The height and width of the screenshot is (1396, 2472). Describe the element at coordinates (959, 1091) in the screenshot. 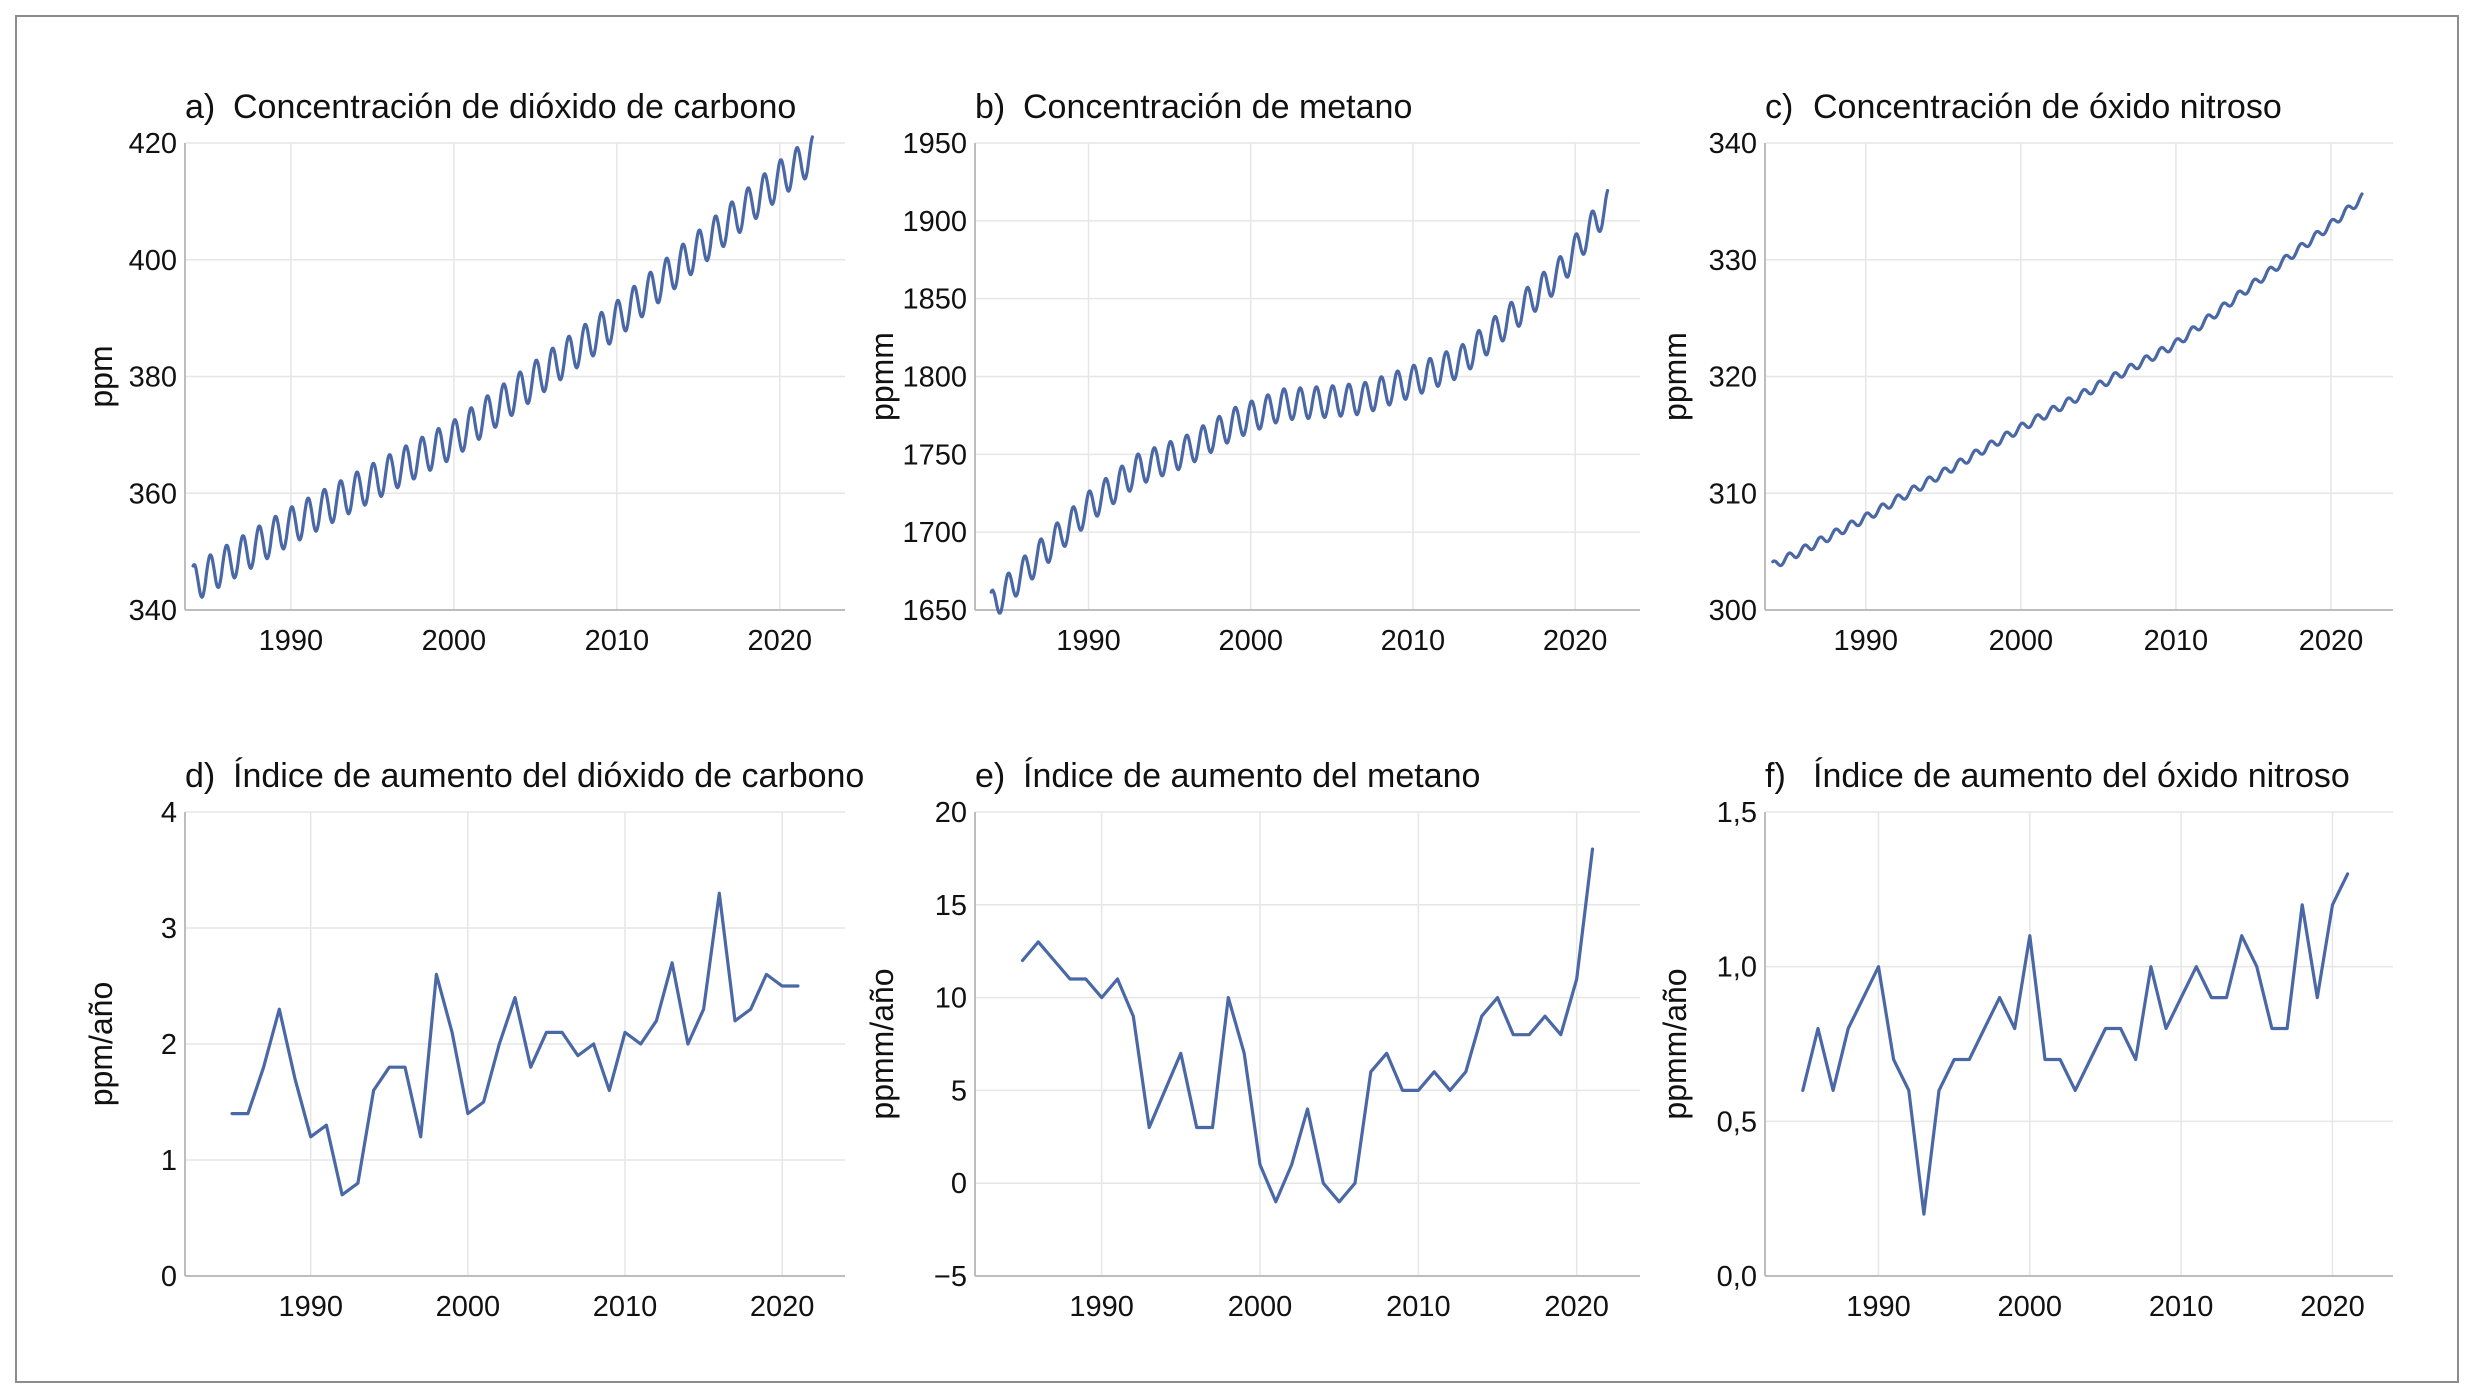

I see `y-tick-label: 5` at that location.